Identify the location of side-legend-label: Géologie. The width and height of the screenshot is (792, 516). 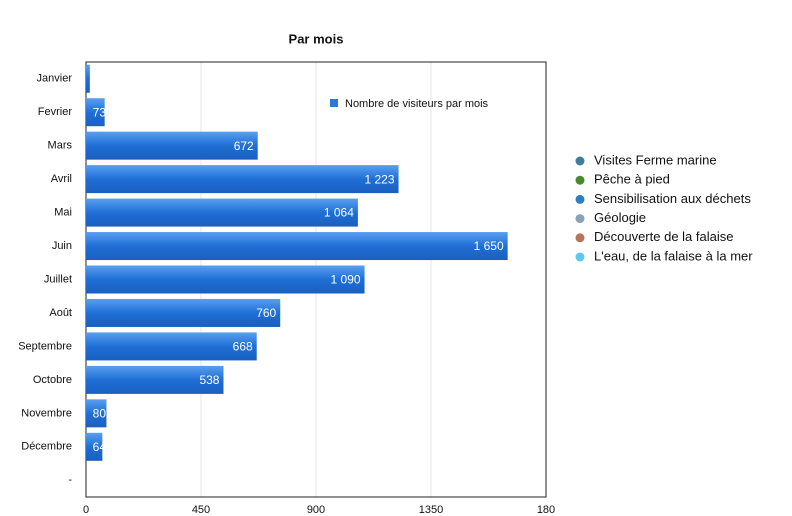
(620, 217).